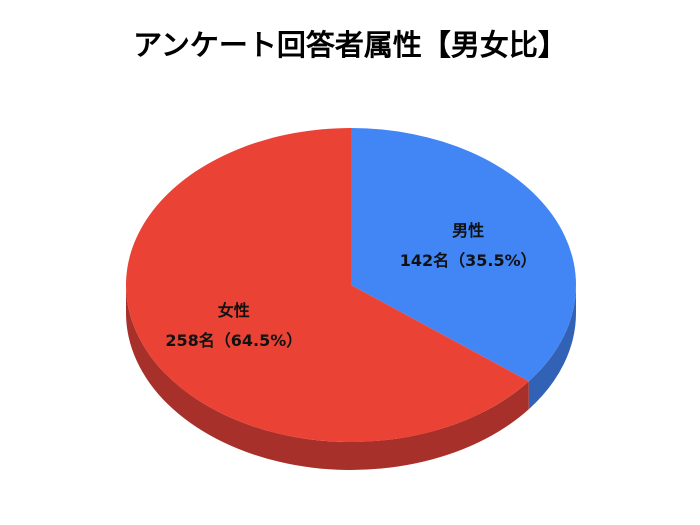 This screenshot has height=525, width=700. I want to click on slice-name-label: 女性, so click(234, 310).